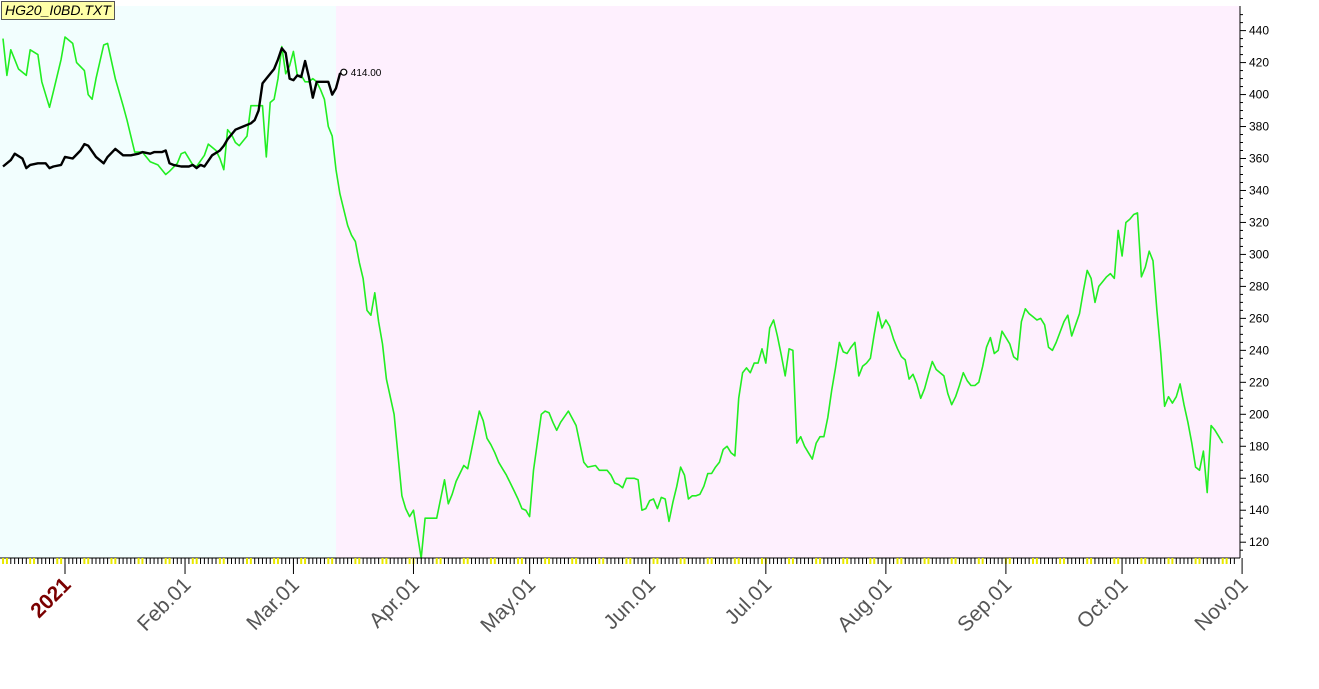 The height and width of the screenshot is (689, 1319). Describe the element at coordinates (366, 73) in the screenshot. I see `last-value-label: 414.00` at that location.